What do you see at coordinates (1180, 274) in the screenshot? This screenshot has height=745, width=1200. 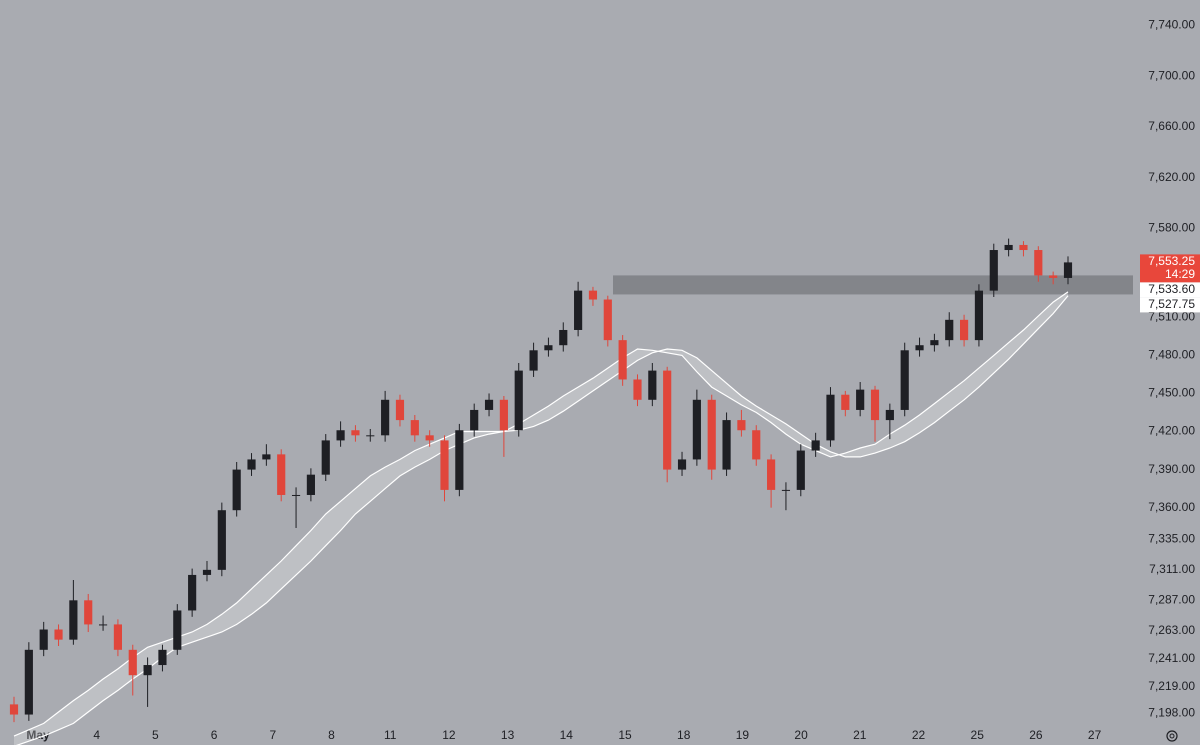 I see `price-label-time: 14:29` at bounding box center [1180, 274].